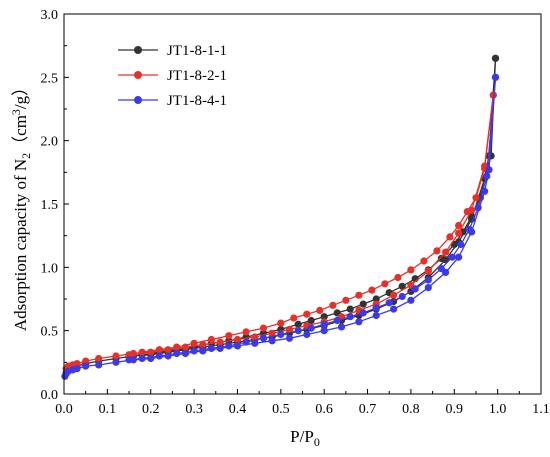 The height and width of the screenshot is (457, 550). What do you see at coordinates (368, 409) in the screenshot?
I see `x-tick-label: 0.7` at bounding box center [368, 409].